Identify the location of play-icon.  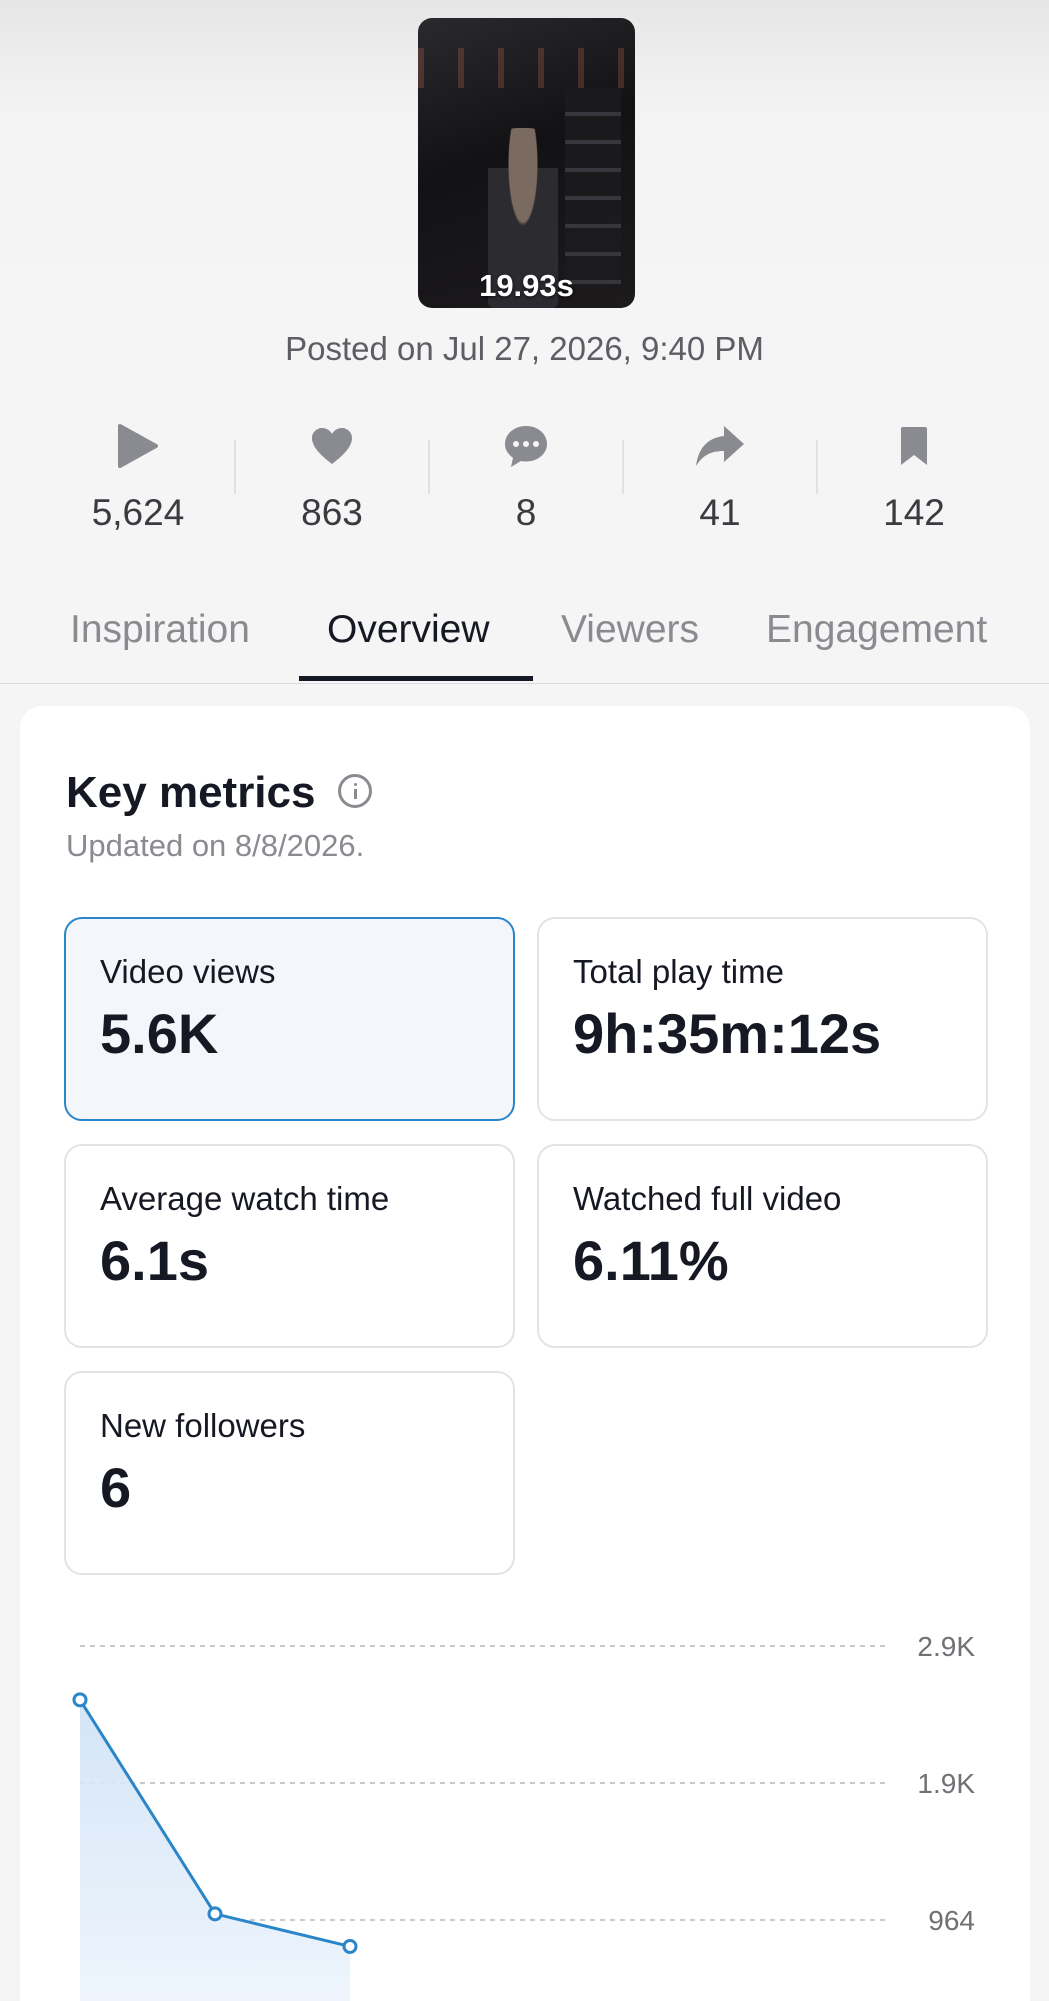
(138, 446).